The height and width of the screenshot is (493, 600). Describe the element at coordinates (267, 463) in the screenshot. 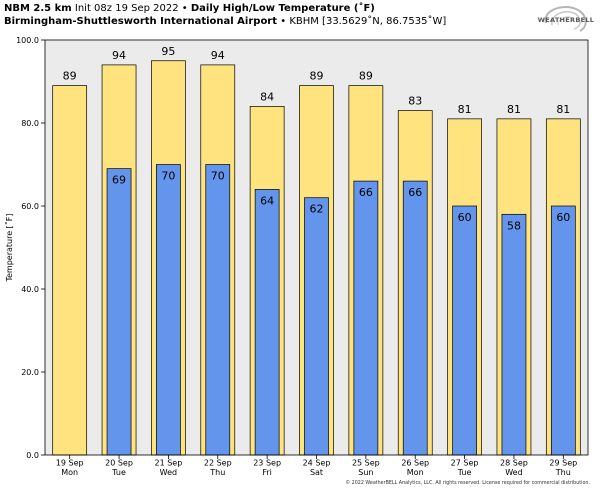

I see `x-tick-date: 23 Sep` at that location.